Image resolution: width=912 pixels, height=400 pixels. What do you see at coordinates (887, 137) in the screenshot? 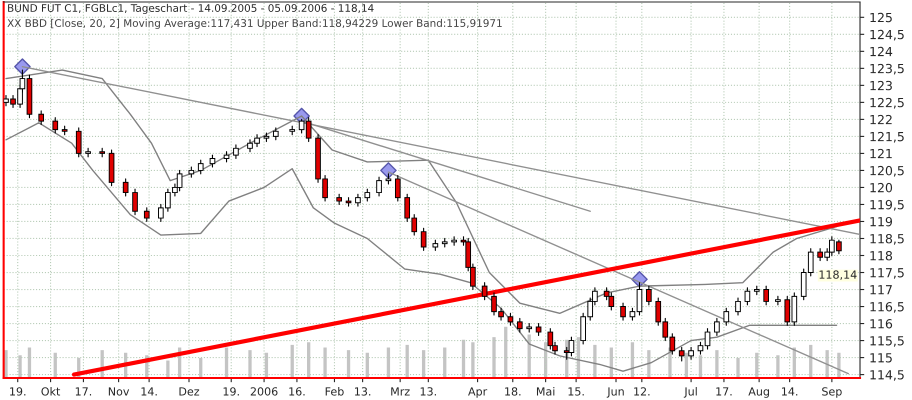
I see `y-tick-label: 121,5` at bounding box center [887, 137].